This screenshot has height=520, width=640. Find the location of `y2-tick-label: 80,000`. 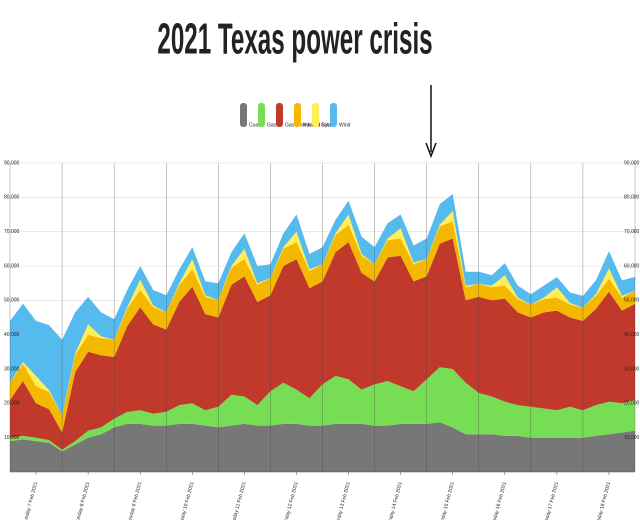

y2-tick-label: 80,000 is located at coordinates (632, 198).